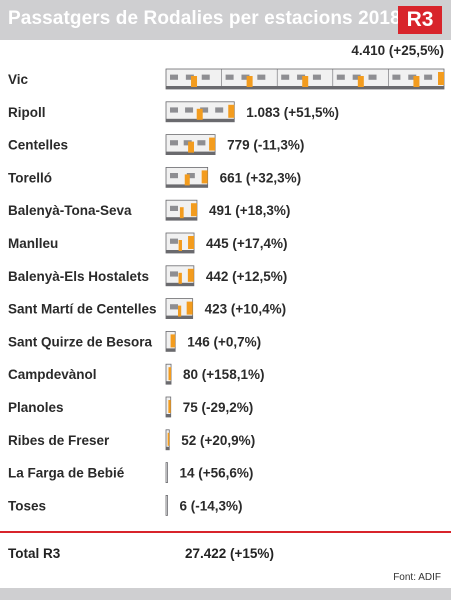 This screenshot has width=451, height=600. Describe the element at coordinates (52, 374) in the screenshot. I see `category-label: Campdevànol` at that location.